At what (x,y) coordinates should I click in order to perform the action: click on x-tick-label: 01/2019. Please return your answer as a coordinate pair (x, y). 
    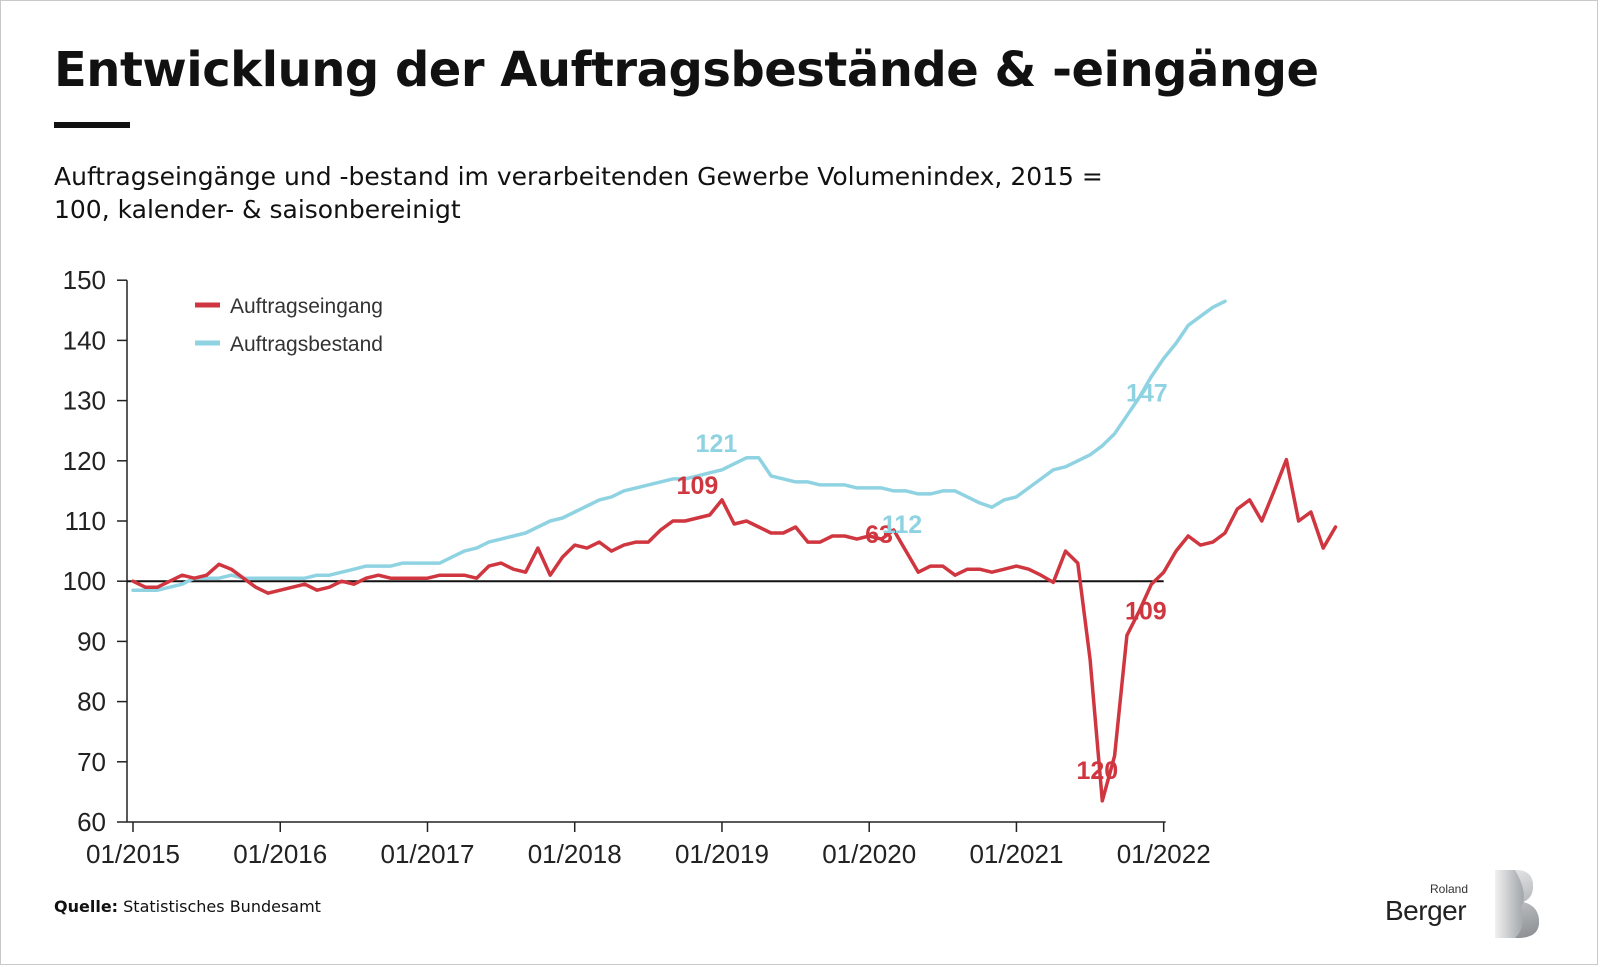
    Looking at the image, I should click on (722, 854).